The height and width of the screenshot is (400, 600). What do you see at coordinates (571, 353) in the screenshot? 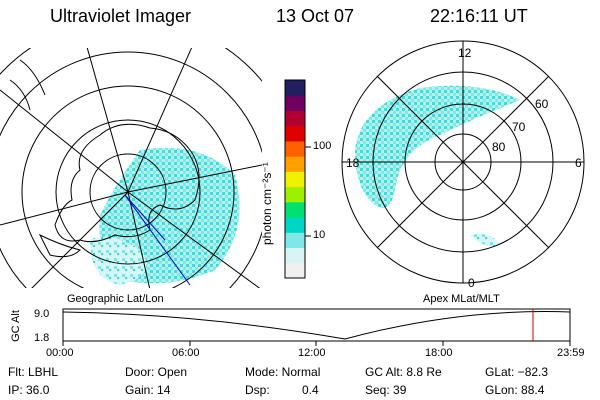
I see `timeline-x-tick: 23:59` at bounding box center [571, 353].